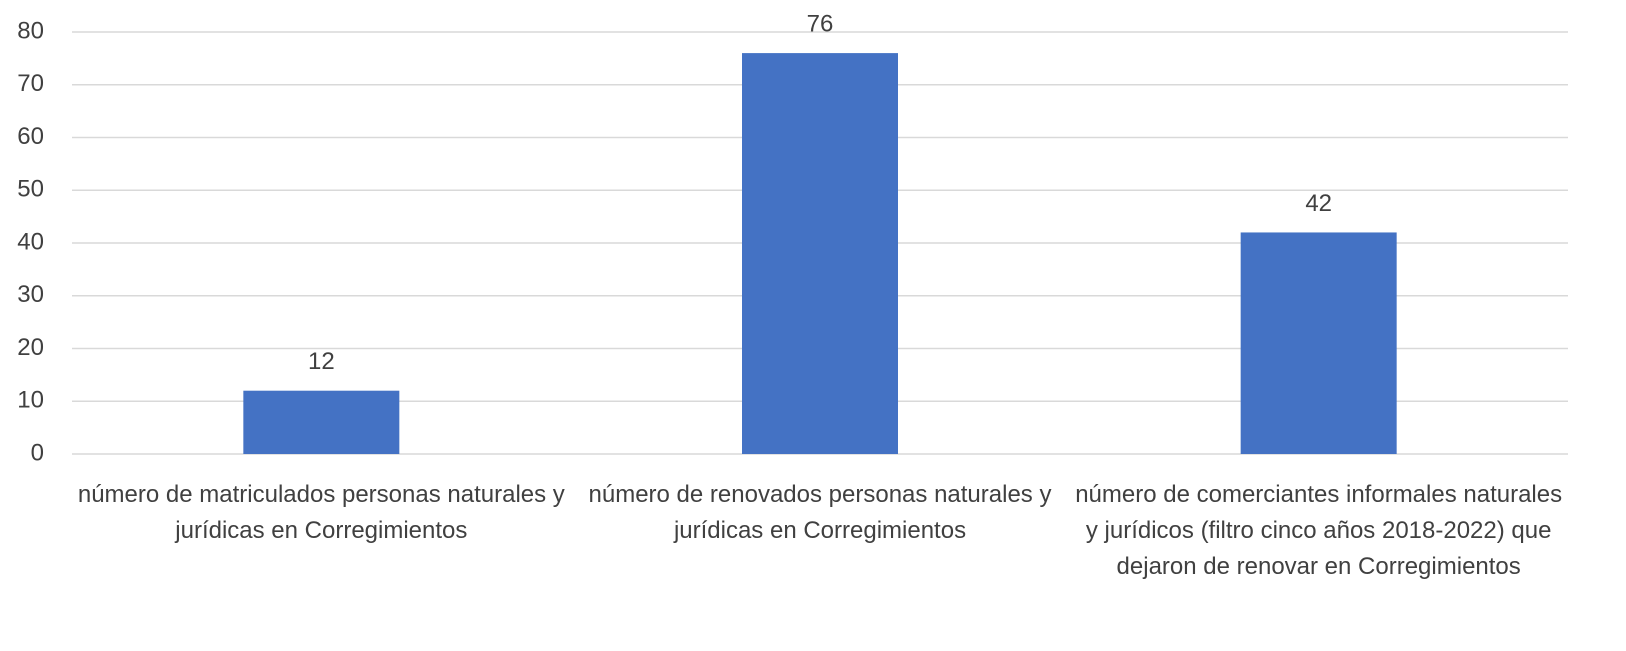  I want to click on y-tick-label: 70, so click(30, 83).